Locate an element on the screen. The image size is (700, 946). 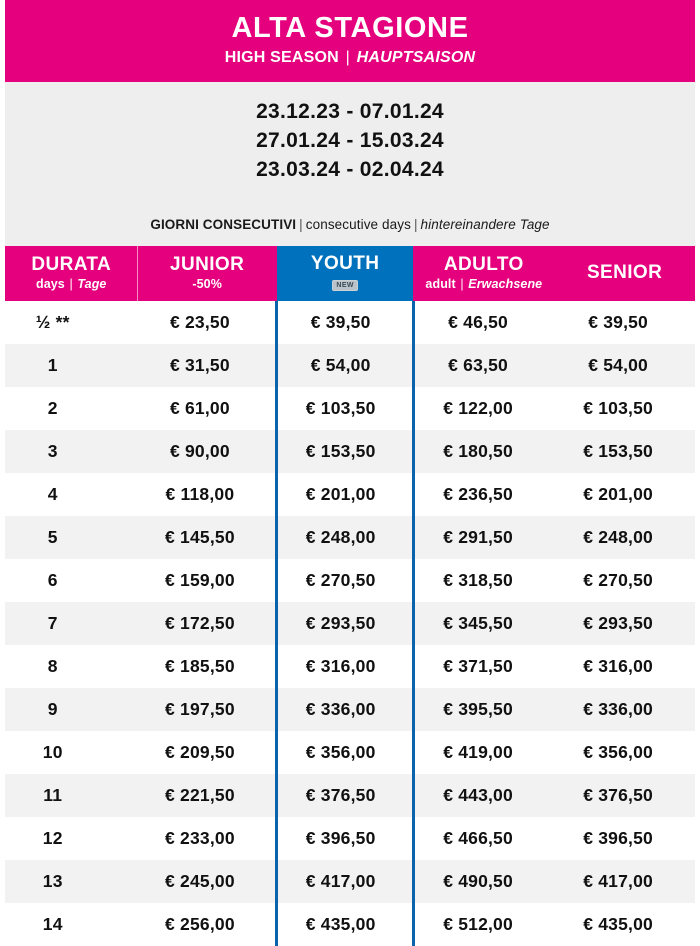
column-header-duration-sub-en: days is located at coordinates (50, 283).